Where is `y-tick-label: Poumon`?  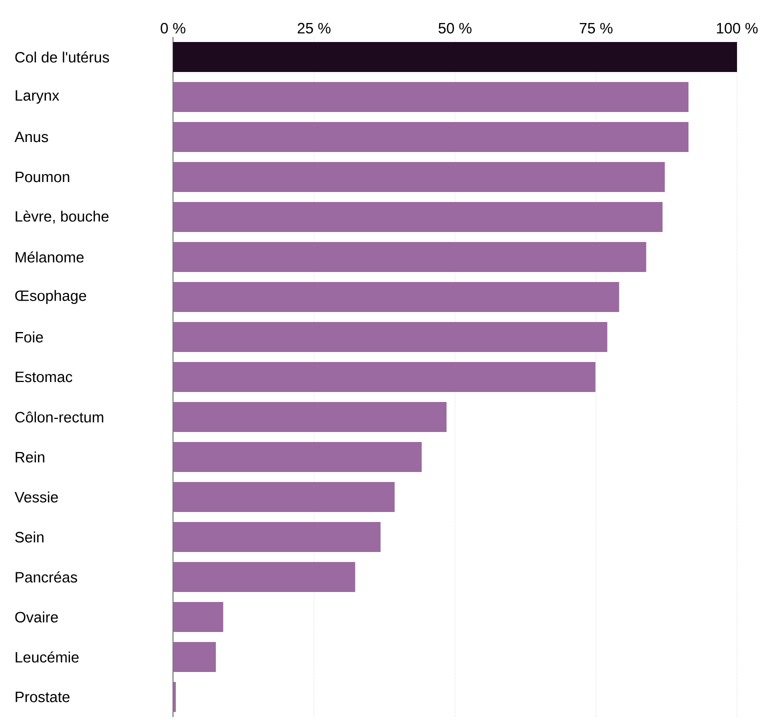 y-tick-label: Poumon is located at coordinates (43, 177).